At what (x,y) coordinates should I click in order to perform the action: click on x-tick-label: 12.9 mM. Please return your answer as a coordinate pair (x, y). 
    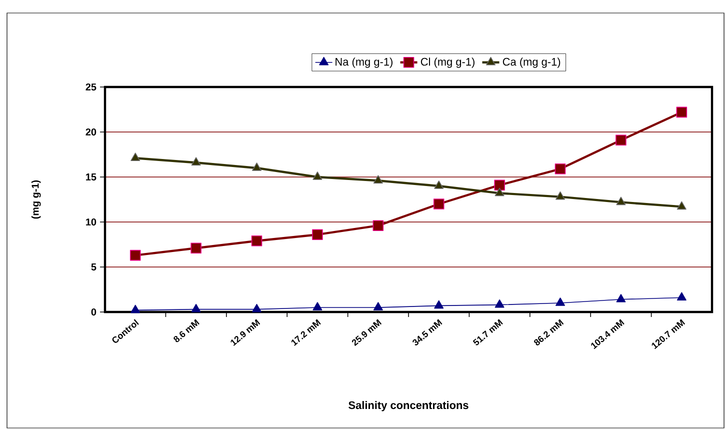
    Looking at the image, I should click on (245, 332).